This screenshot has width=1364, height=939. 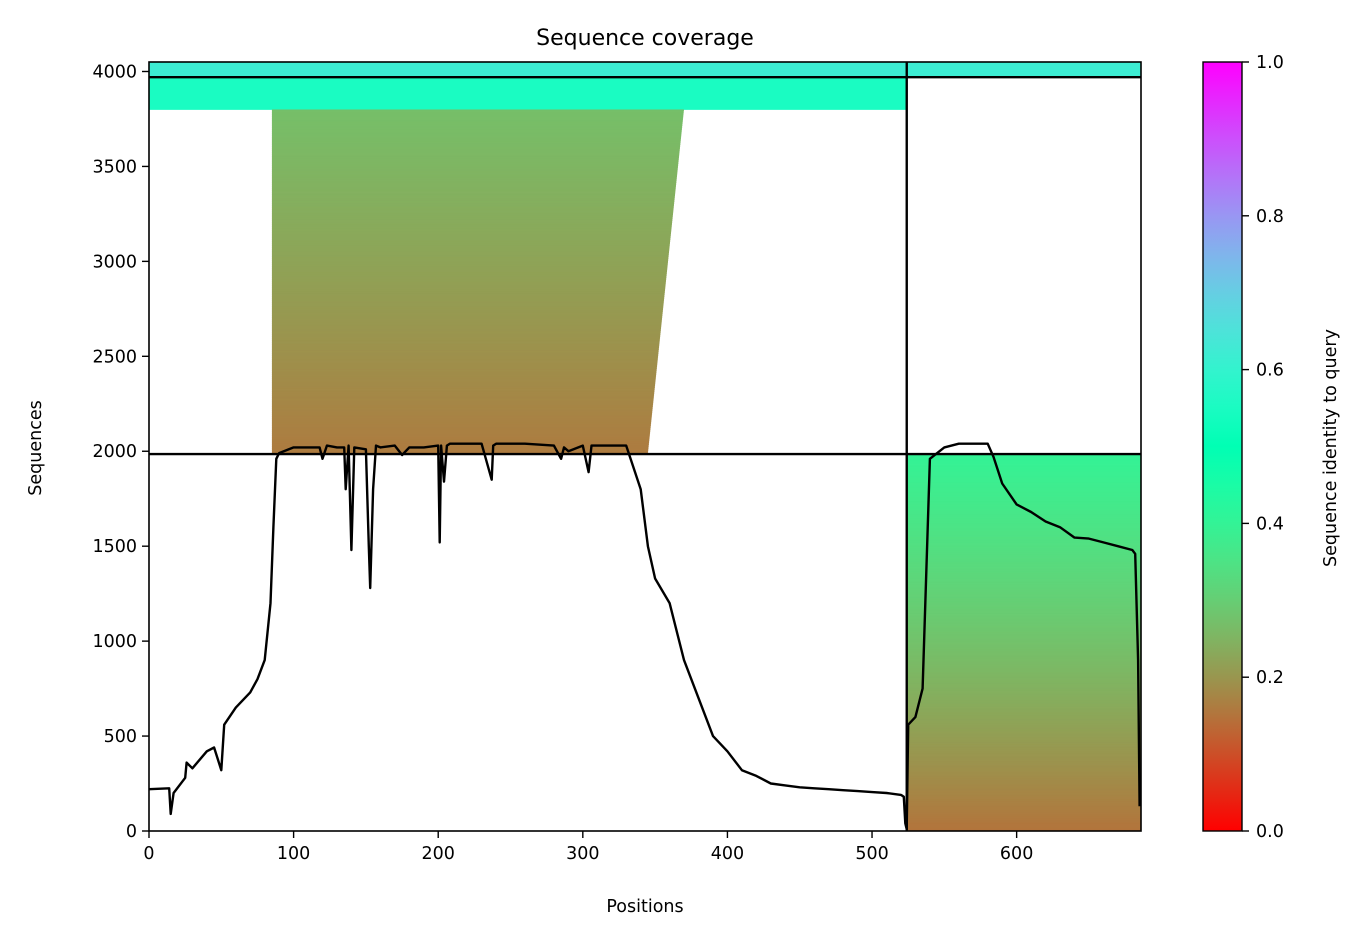 What do you see at coordinates (293, 854) in the screenshot?
I see `x-tick-label: 100` at bounding box center [293, 854].